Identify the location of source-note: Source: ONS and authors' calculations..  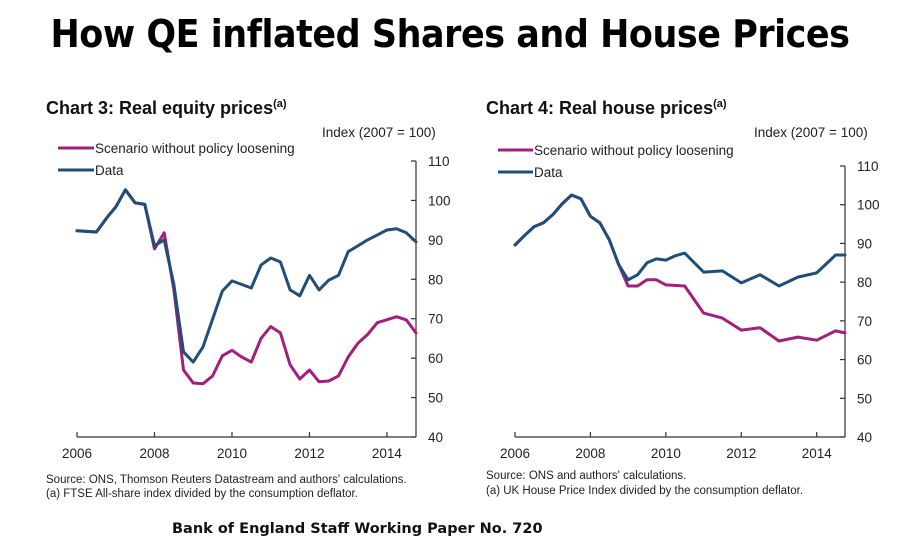
(586, 476).